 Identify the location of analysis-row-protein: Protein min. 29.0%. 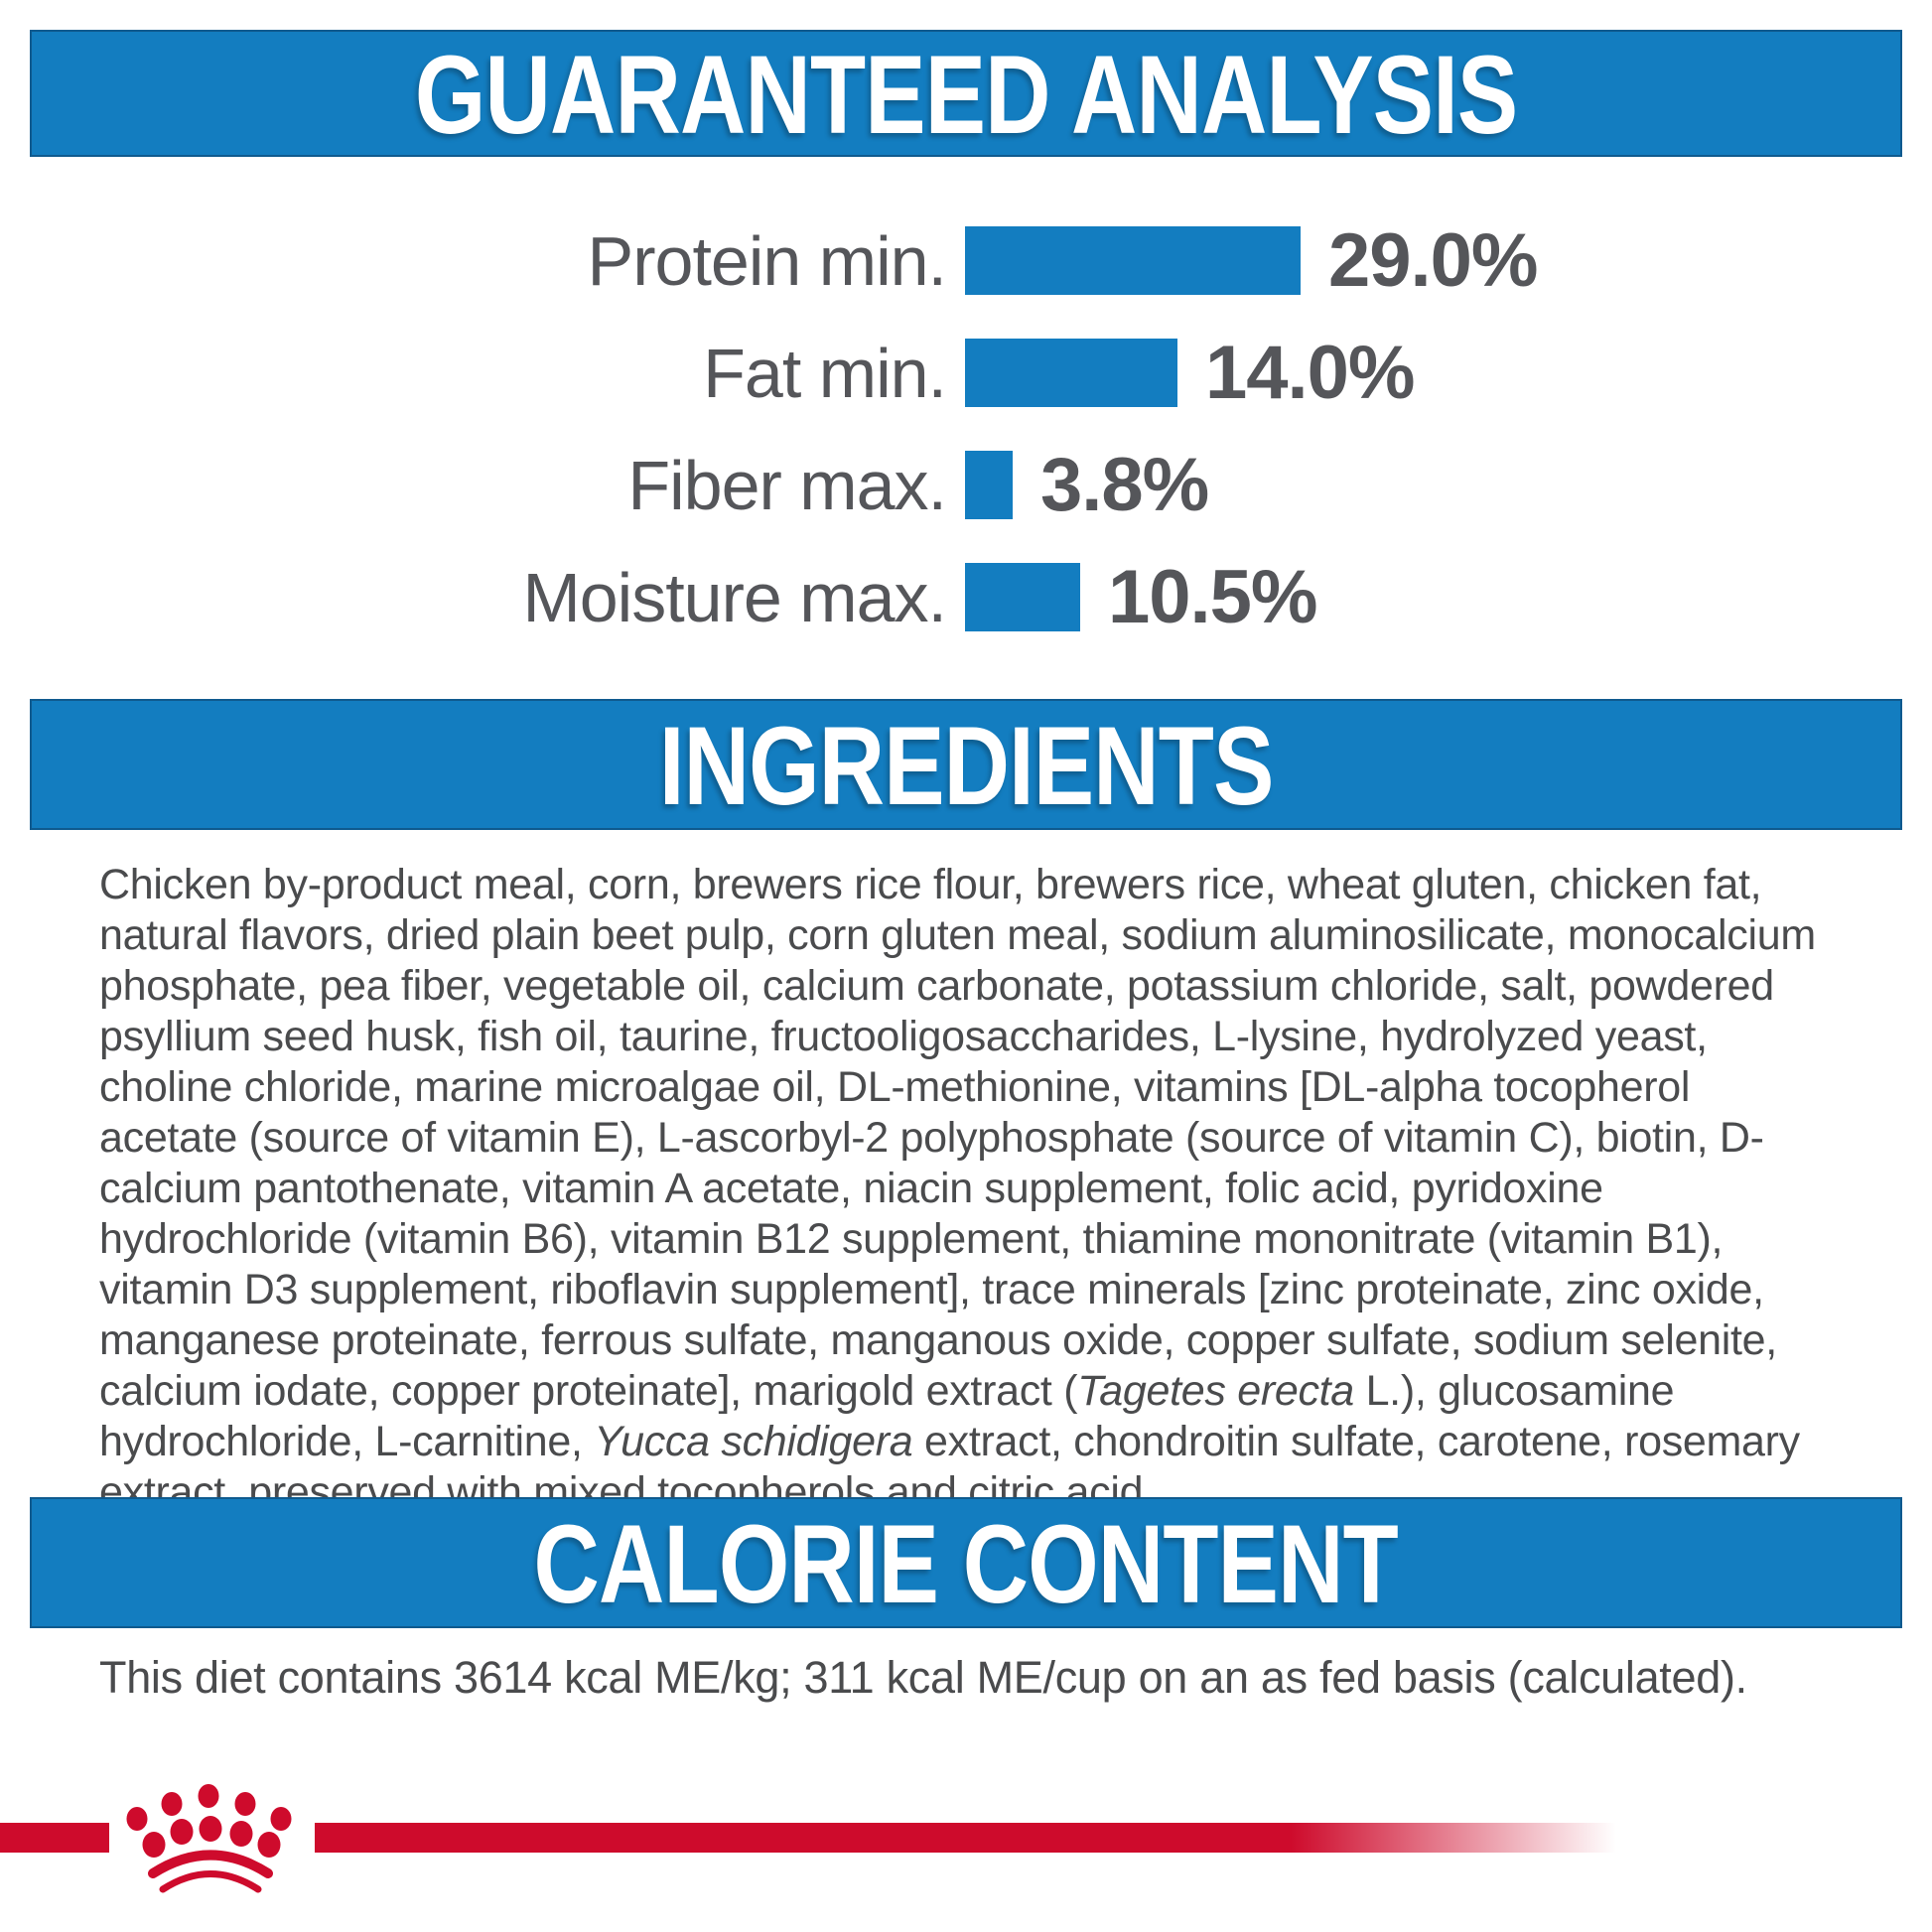
(966, 261).